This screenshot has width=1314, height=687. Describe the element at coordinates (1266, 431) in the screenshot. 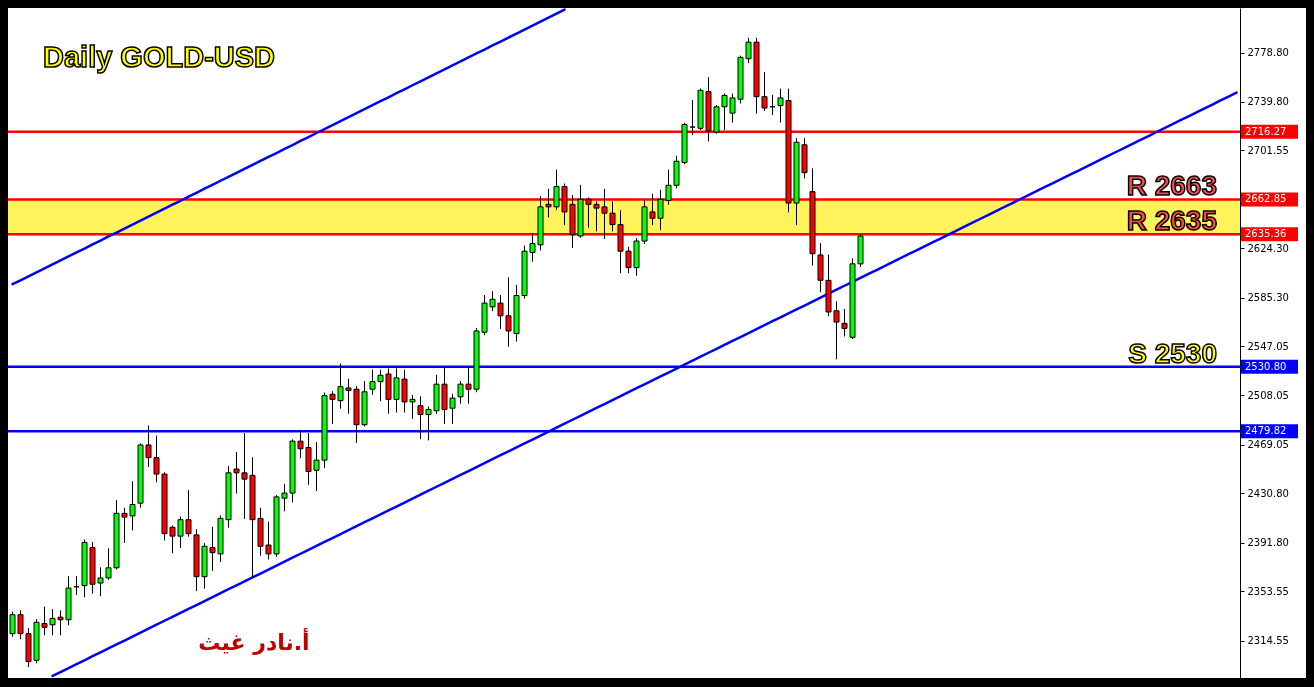

I see `ref-line-label: 2479.82` at that location.